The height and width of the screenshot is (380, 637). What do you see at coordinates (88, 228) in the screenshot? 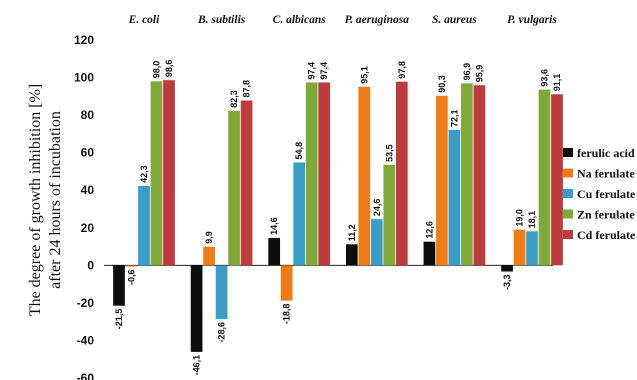
I see `y-tick-label: 20` at bounding box center [88, 228].